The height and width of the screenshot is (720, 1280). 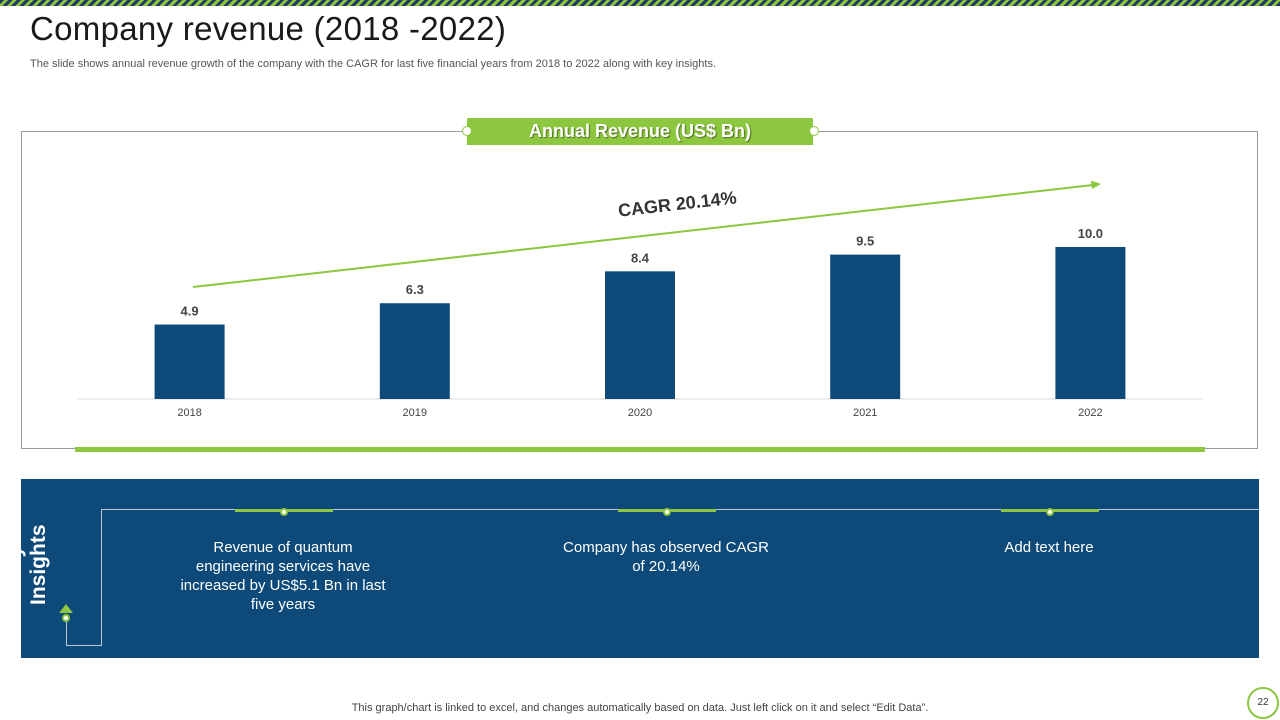 What do you see at coordinates (640, 3) in the screenshot?
I see `top-stripe` at bounding box center [640, 3].